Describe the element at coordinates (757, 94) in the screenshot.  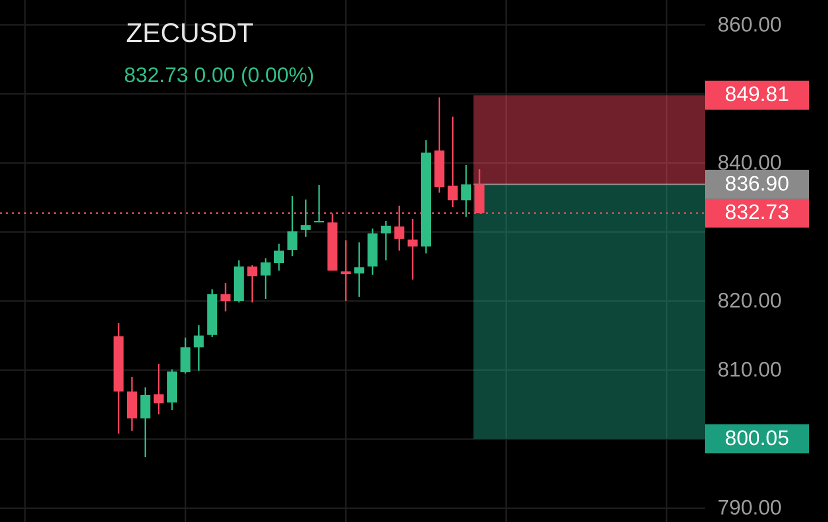
I see `band-label: 849.81` at that location.